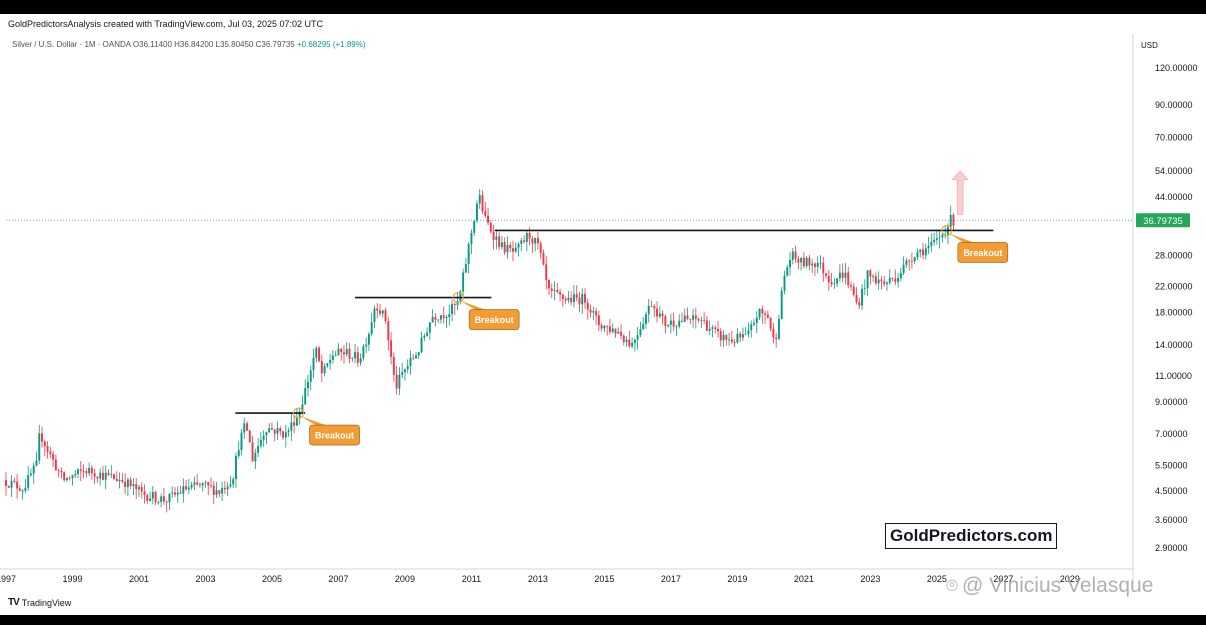  Describe the element at coordinates (1174, 312) in the screenshot. I see `y-tick-label: 18.00000` at that location.